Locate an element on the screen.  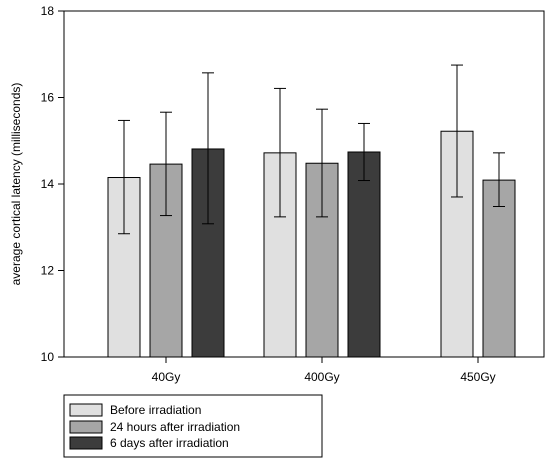
y-tick-label: 14 is located at coordinates (48, 184).